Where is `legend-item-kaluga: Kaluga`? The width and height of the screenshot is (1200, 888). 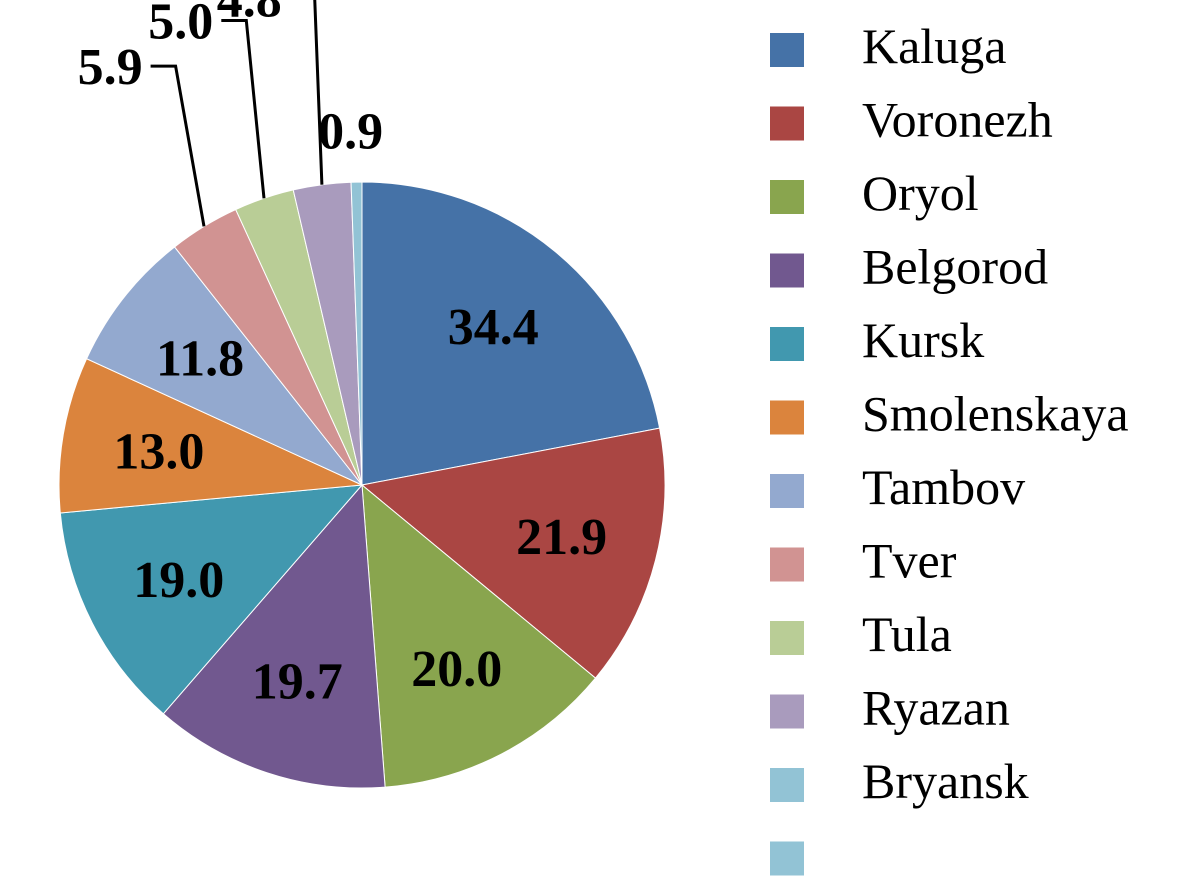
legend-item-kaluga: Kaluga is located at coordinates (888, 46).